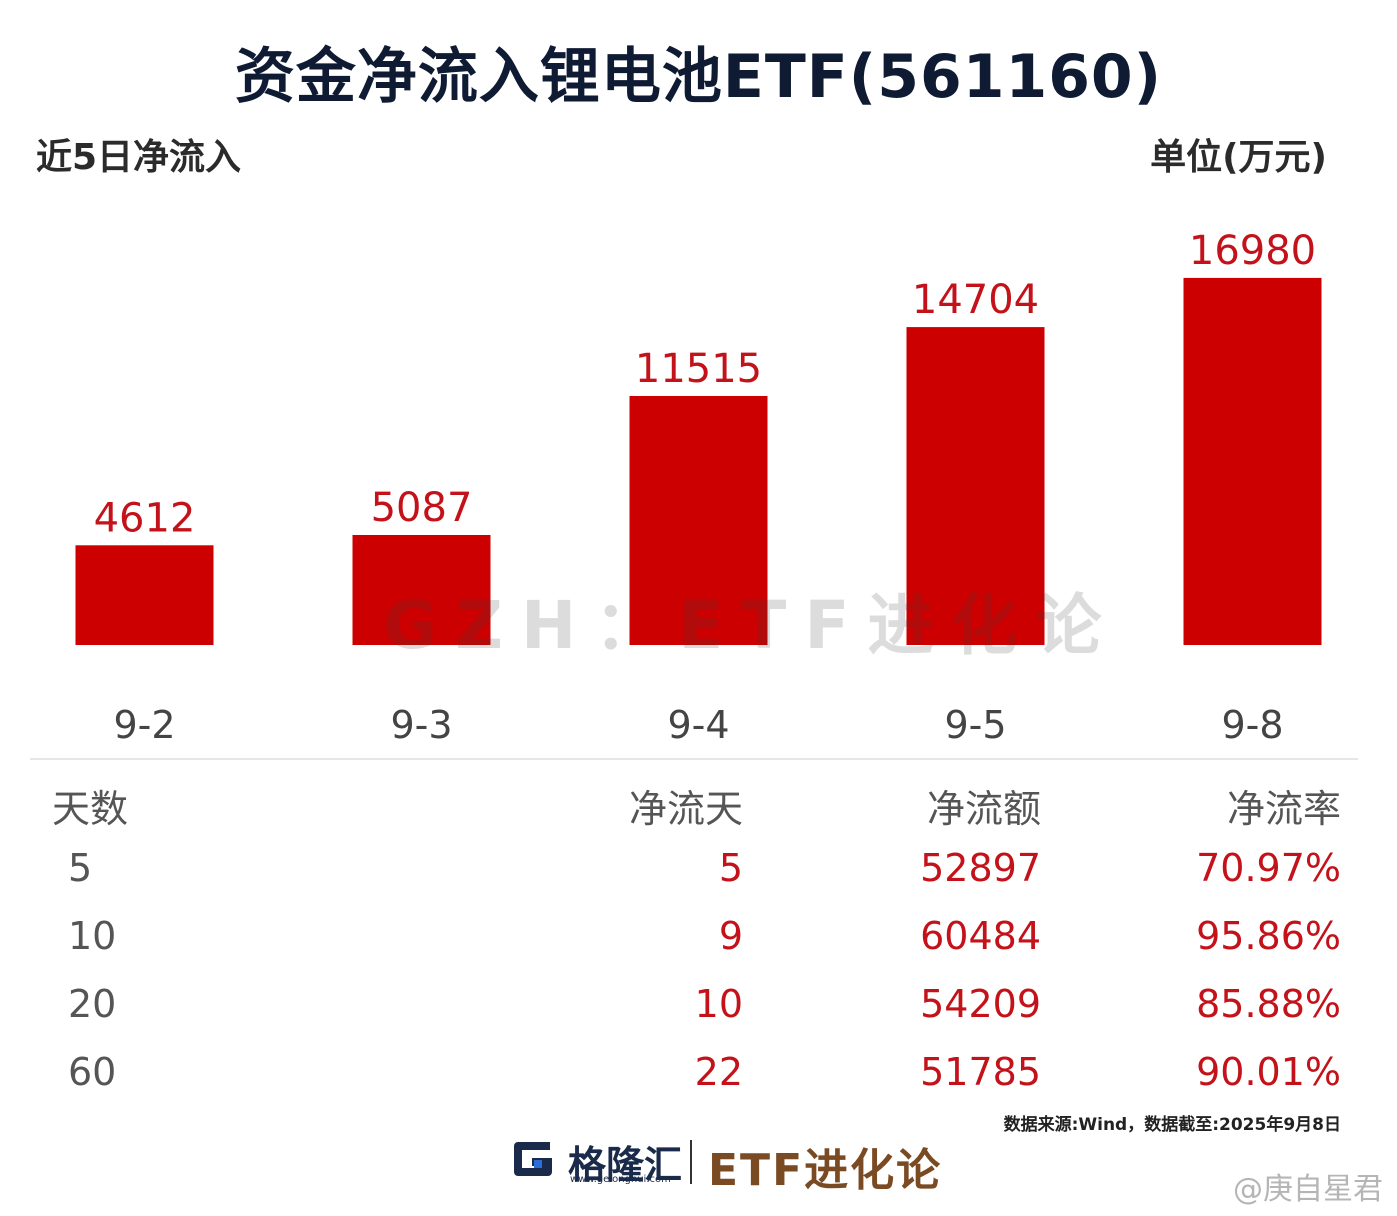  I want to click on row-days: 5, so click(80, 868).